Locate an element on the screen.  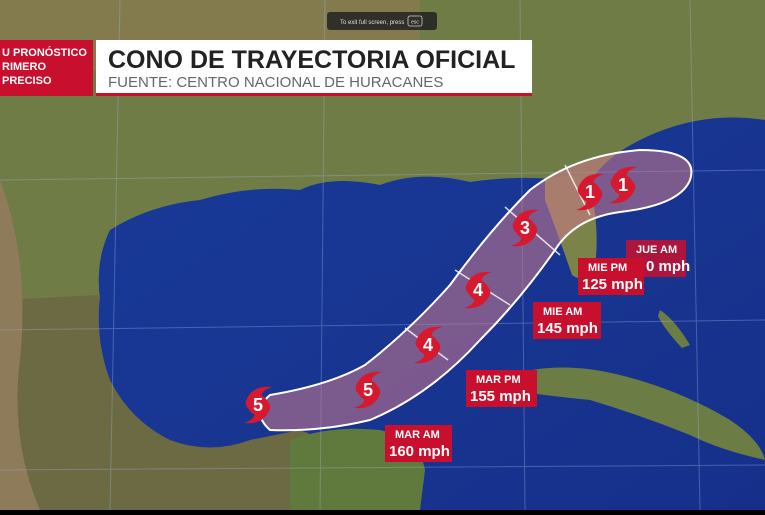
badge-line: U PRONÓSTICO is located at coordinates (44, 52).